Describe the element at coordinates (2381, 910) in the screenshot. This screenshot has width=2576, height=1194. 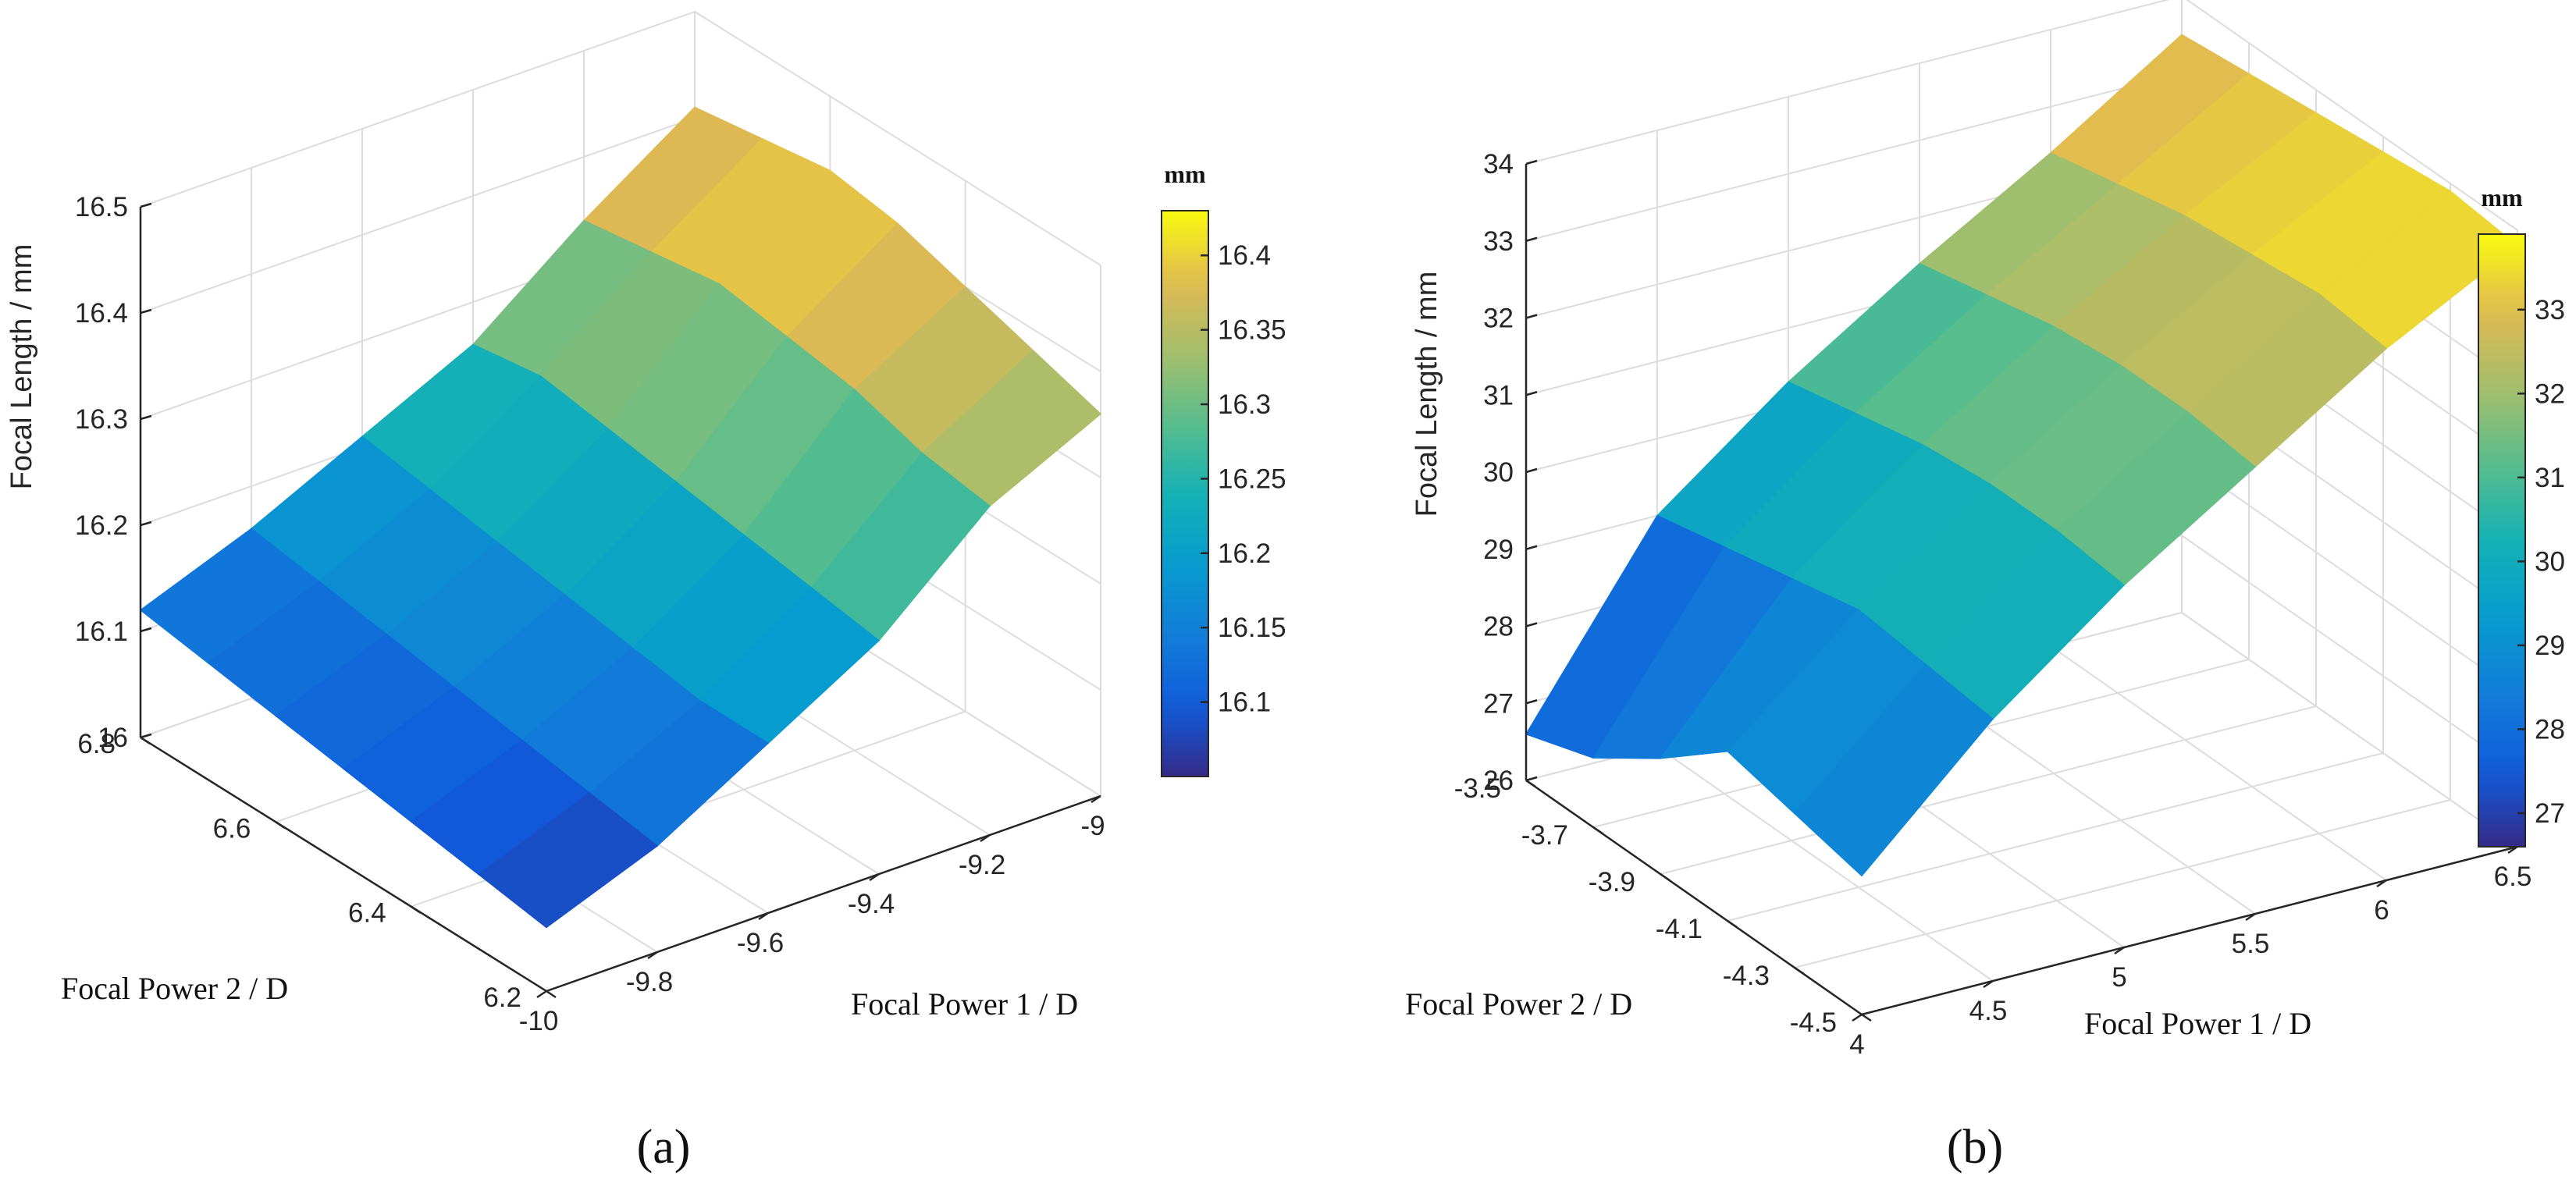
I see `x-tick-label: 6` at that location.